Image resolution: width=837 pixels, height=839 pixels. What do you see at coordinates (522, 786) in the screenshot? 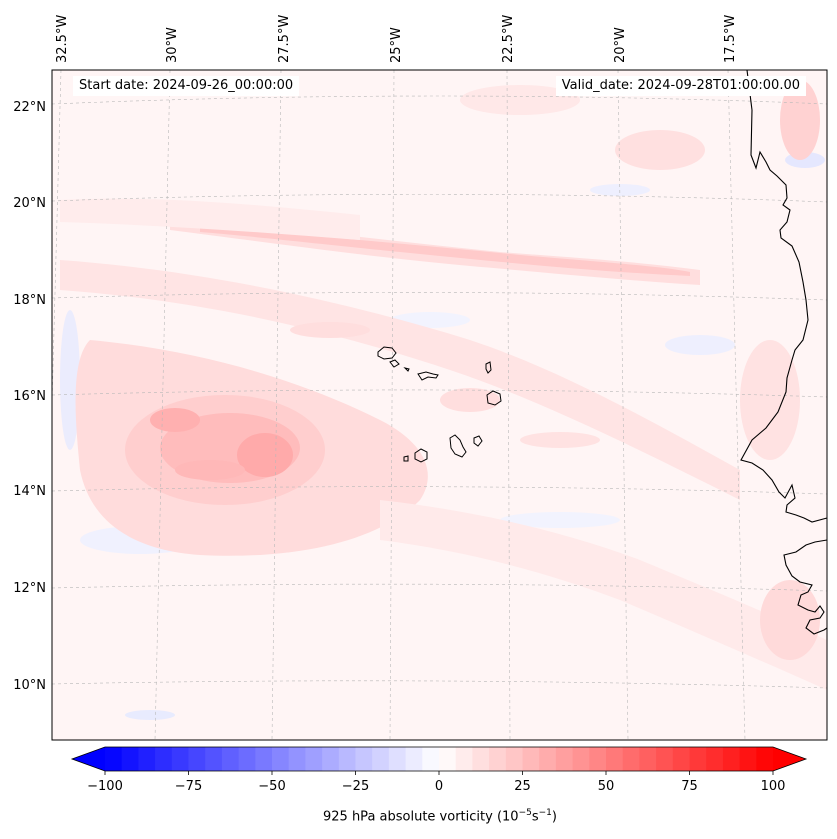
I see `colorbar-tick-label: 25` at bounding box center [522, 786].